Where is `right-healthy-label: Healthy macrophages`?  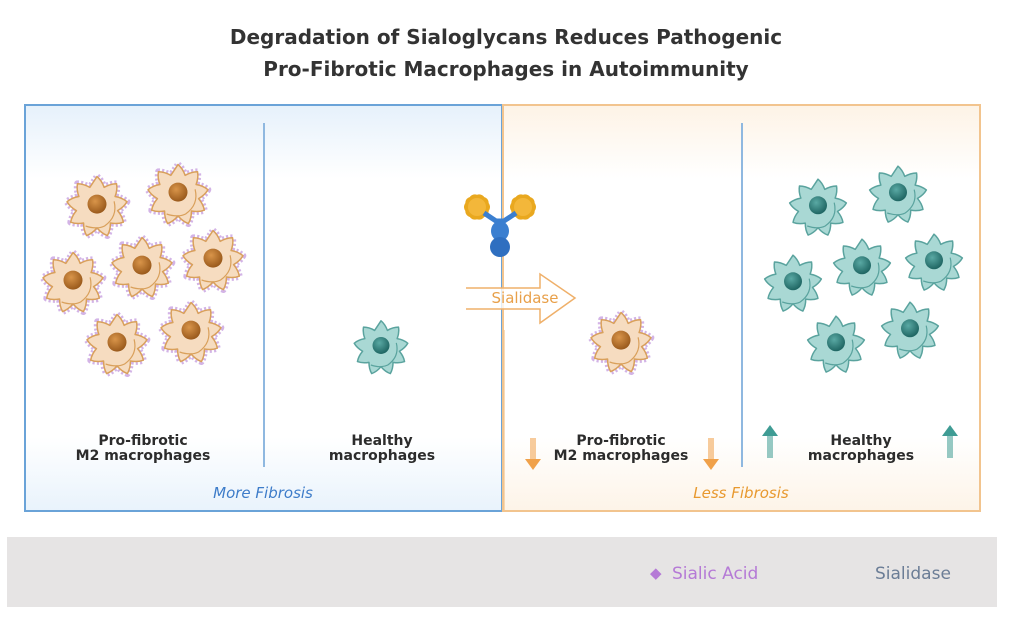 right-healthy-label: Healthy macrophages is located at coordinates (861, 449).